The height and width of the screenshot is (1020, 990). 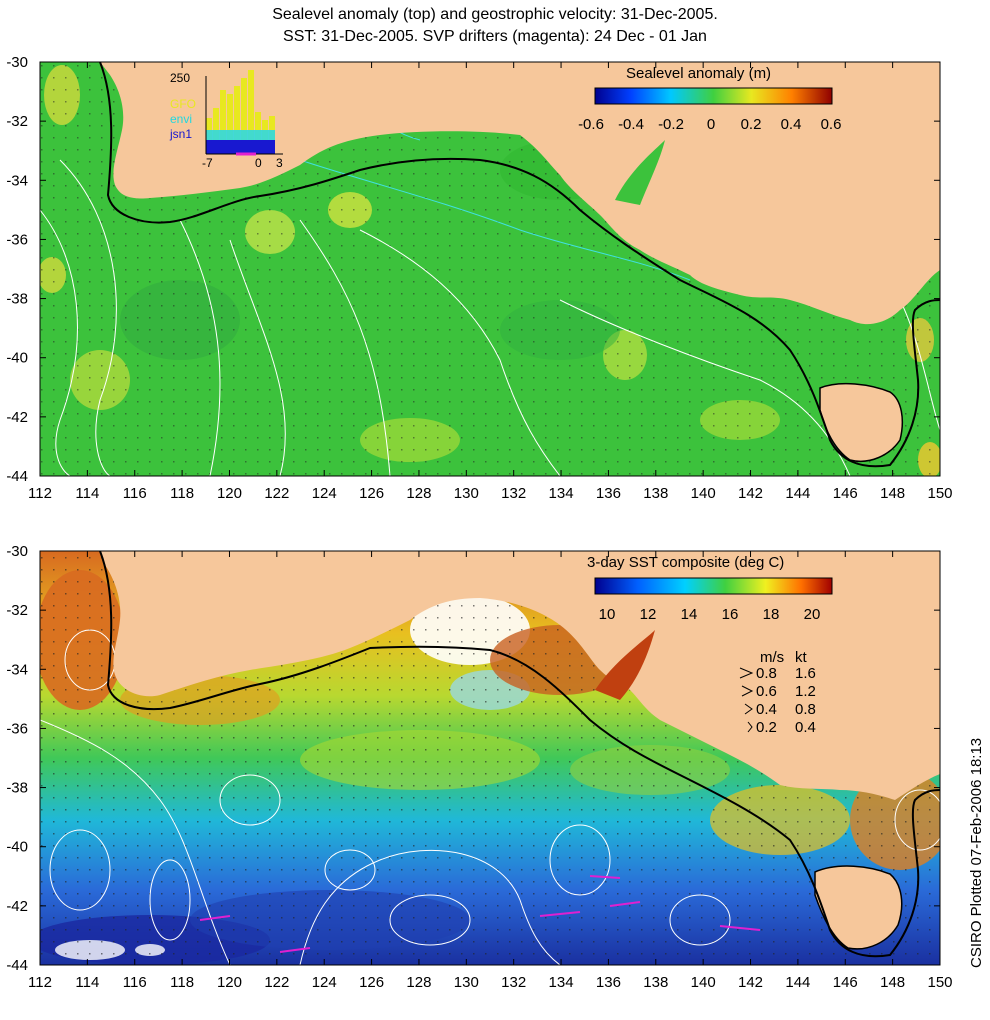 What do you see at coordinates (181, 119) in the screenshot?
I see `inset-legend-envi: envi` at bounding box center [181, 119].